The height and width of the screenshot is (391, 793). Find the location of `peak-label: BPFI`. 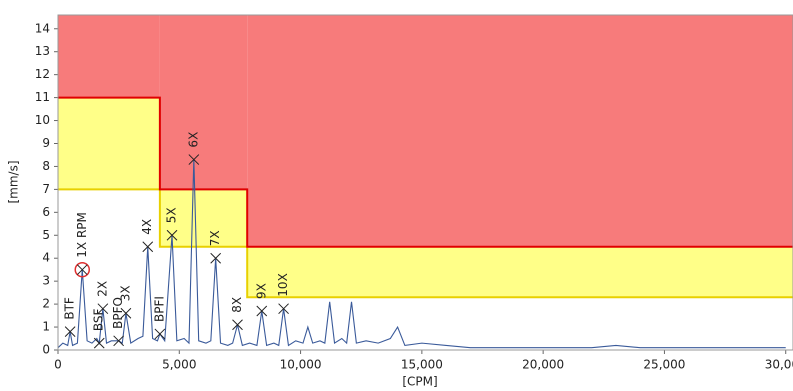

peak-label: BPFI is located at coordinates (159, 309).